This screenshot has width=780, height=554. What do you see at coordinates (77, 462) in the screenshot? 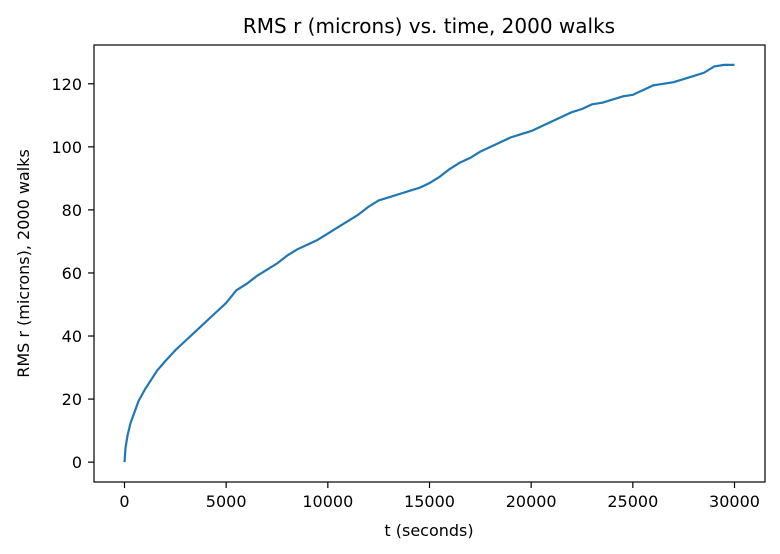
I see `y-tick-label: 0` at bounding box center [77, 462].